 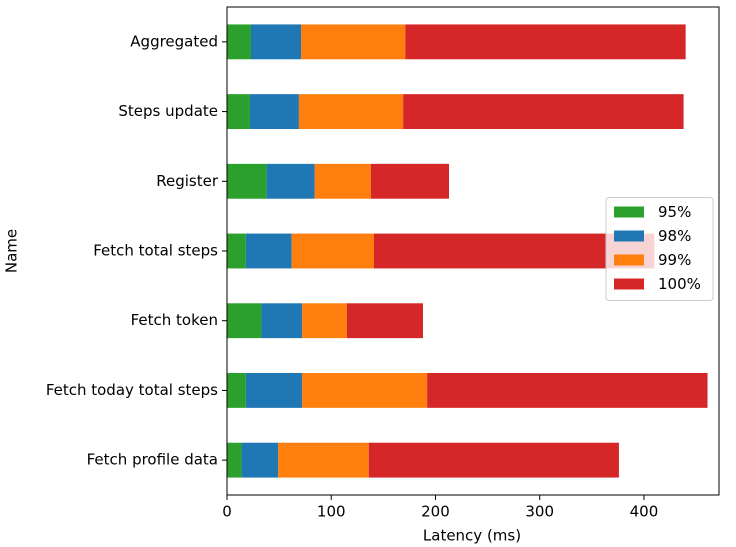 I want to click on legend-box, so click(x=659, y=249).